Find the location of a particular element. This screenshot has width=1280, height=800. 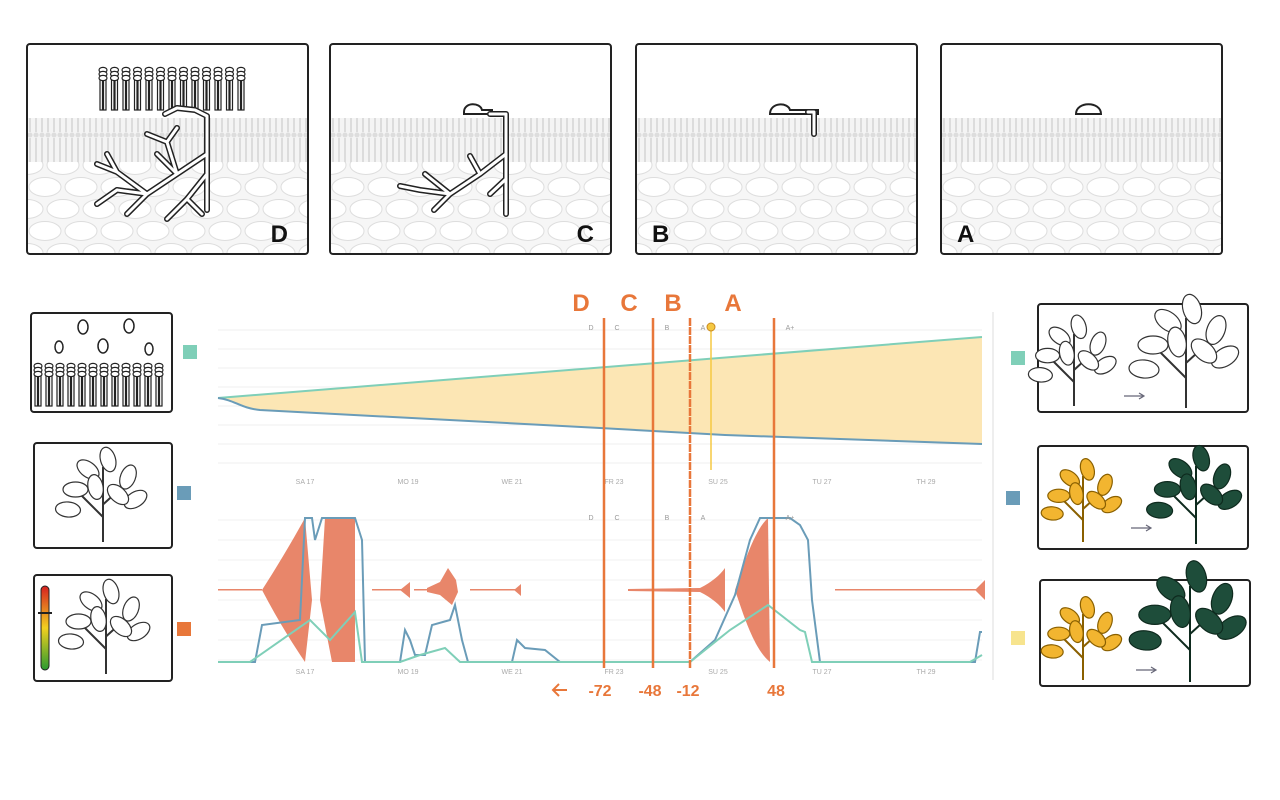

day-label: MO 19 is located at coordinates (407, 482).